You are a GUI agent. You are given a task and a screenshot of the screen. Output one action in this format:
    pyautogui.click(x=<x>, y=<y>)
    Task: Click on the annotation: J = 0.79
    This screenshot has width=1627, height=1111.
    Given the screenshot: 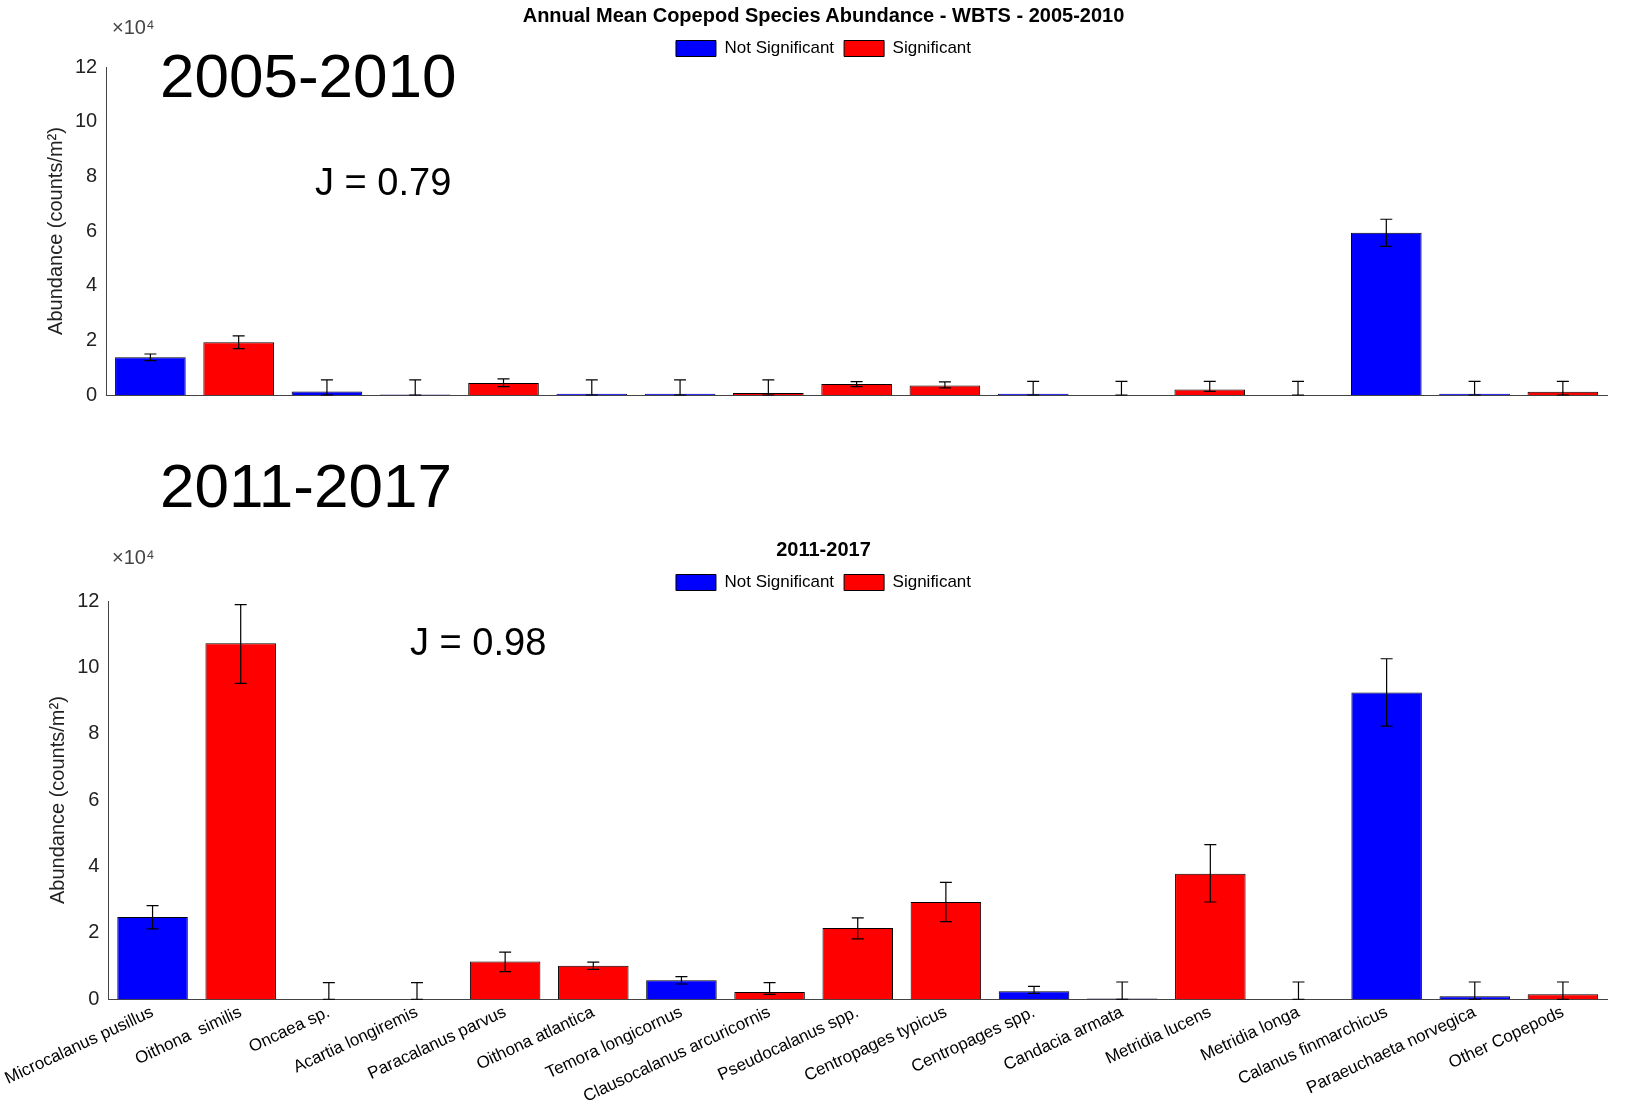 What is the action you would take?
    pyautogui.click(x=383, y=182)
    